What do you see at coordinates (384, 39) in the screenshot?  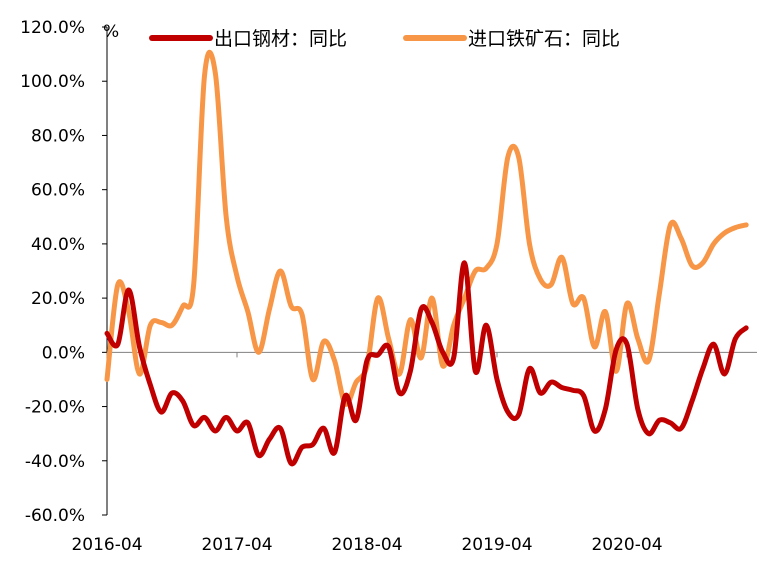 I see `legend: 出口钢材：同比 进口铁矿石：同比` at bounding box center [384, 39].